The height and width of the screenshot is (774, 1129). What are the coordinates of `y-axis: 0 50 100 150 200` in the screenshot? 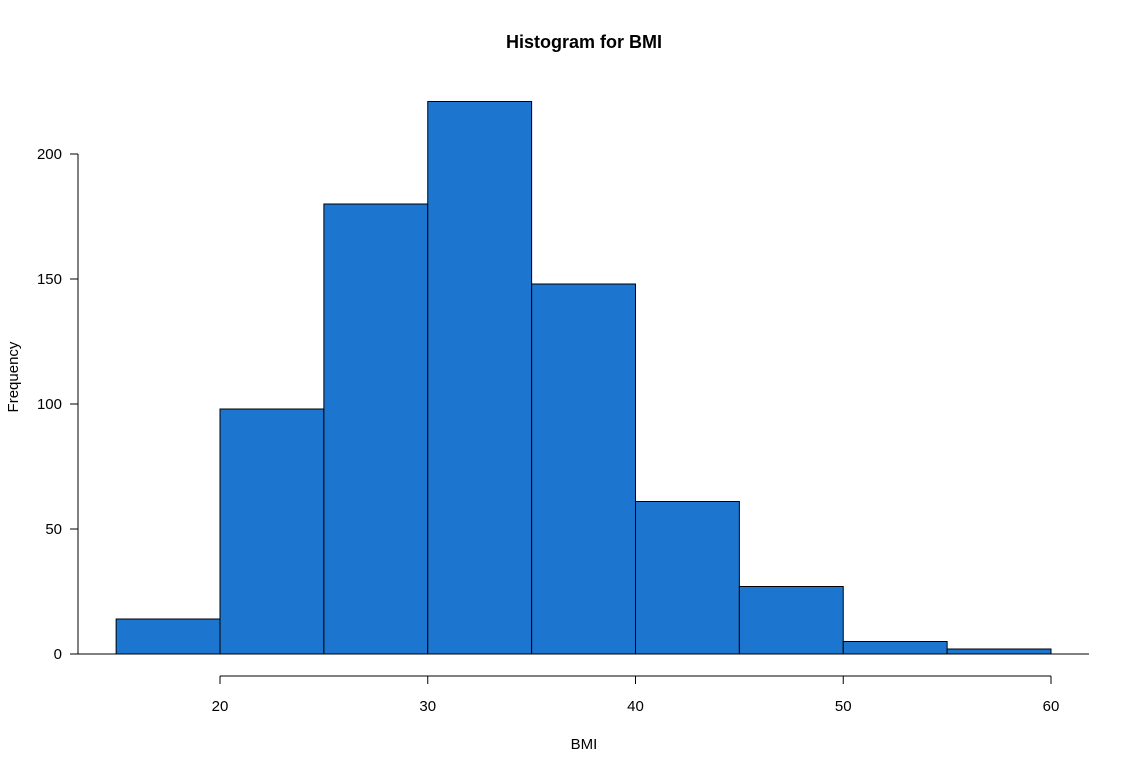 It's located at (58, 404).